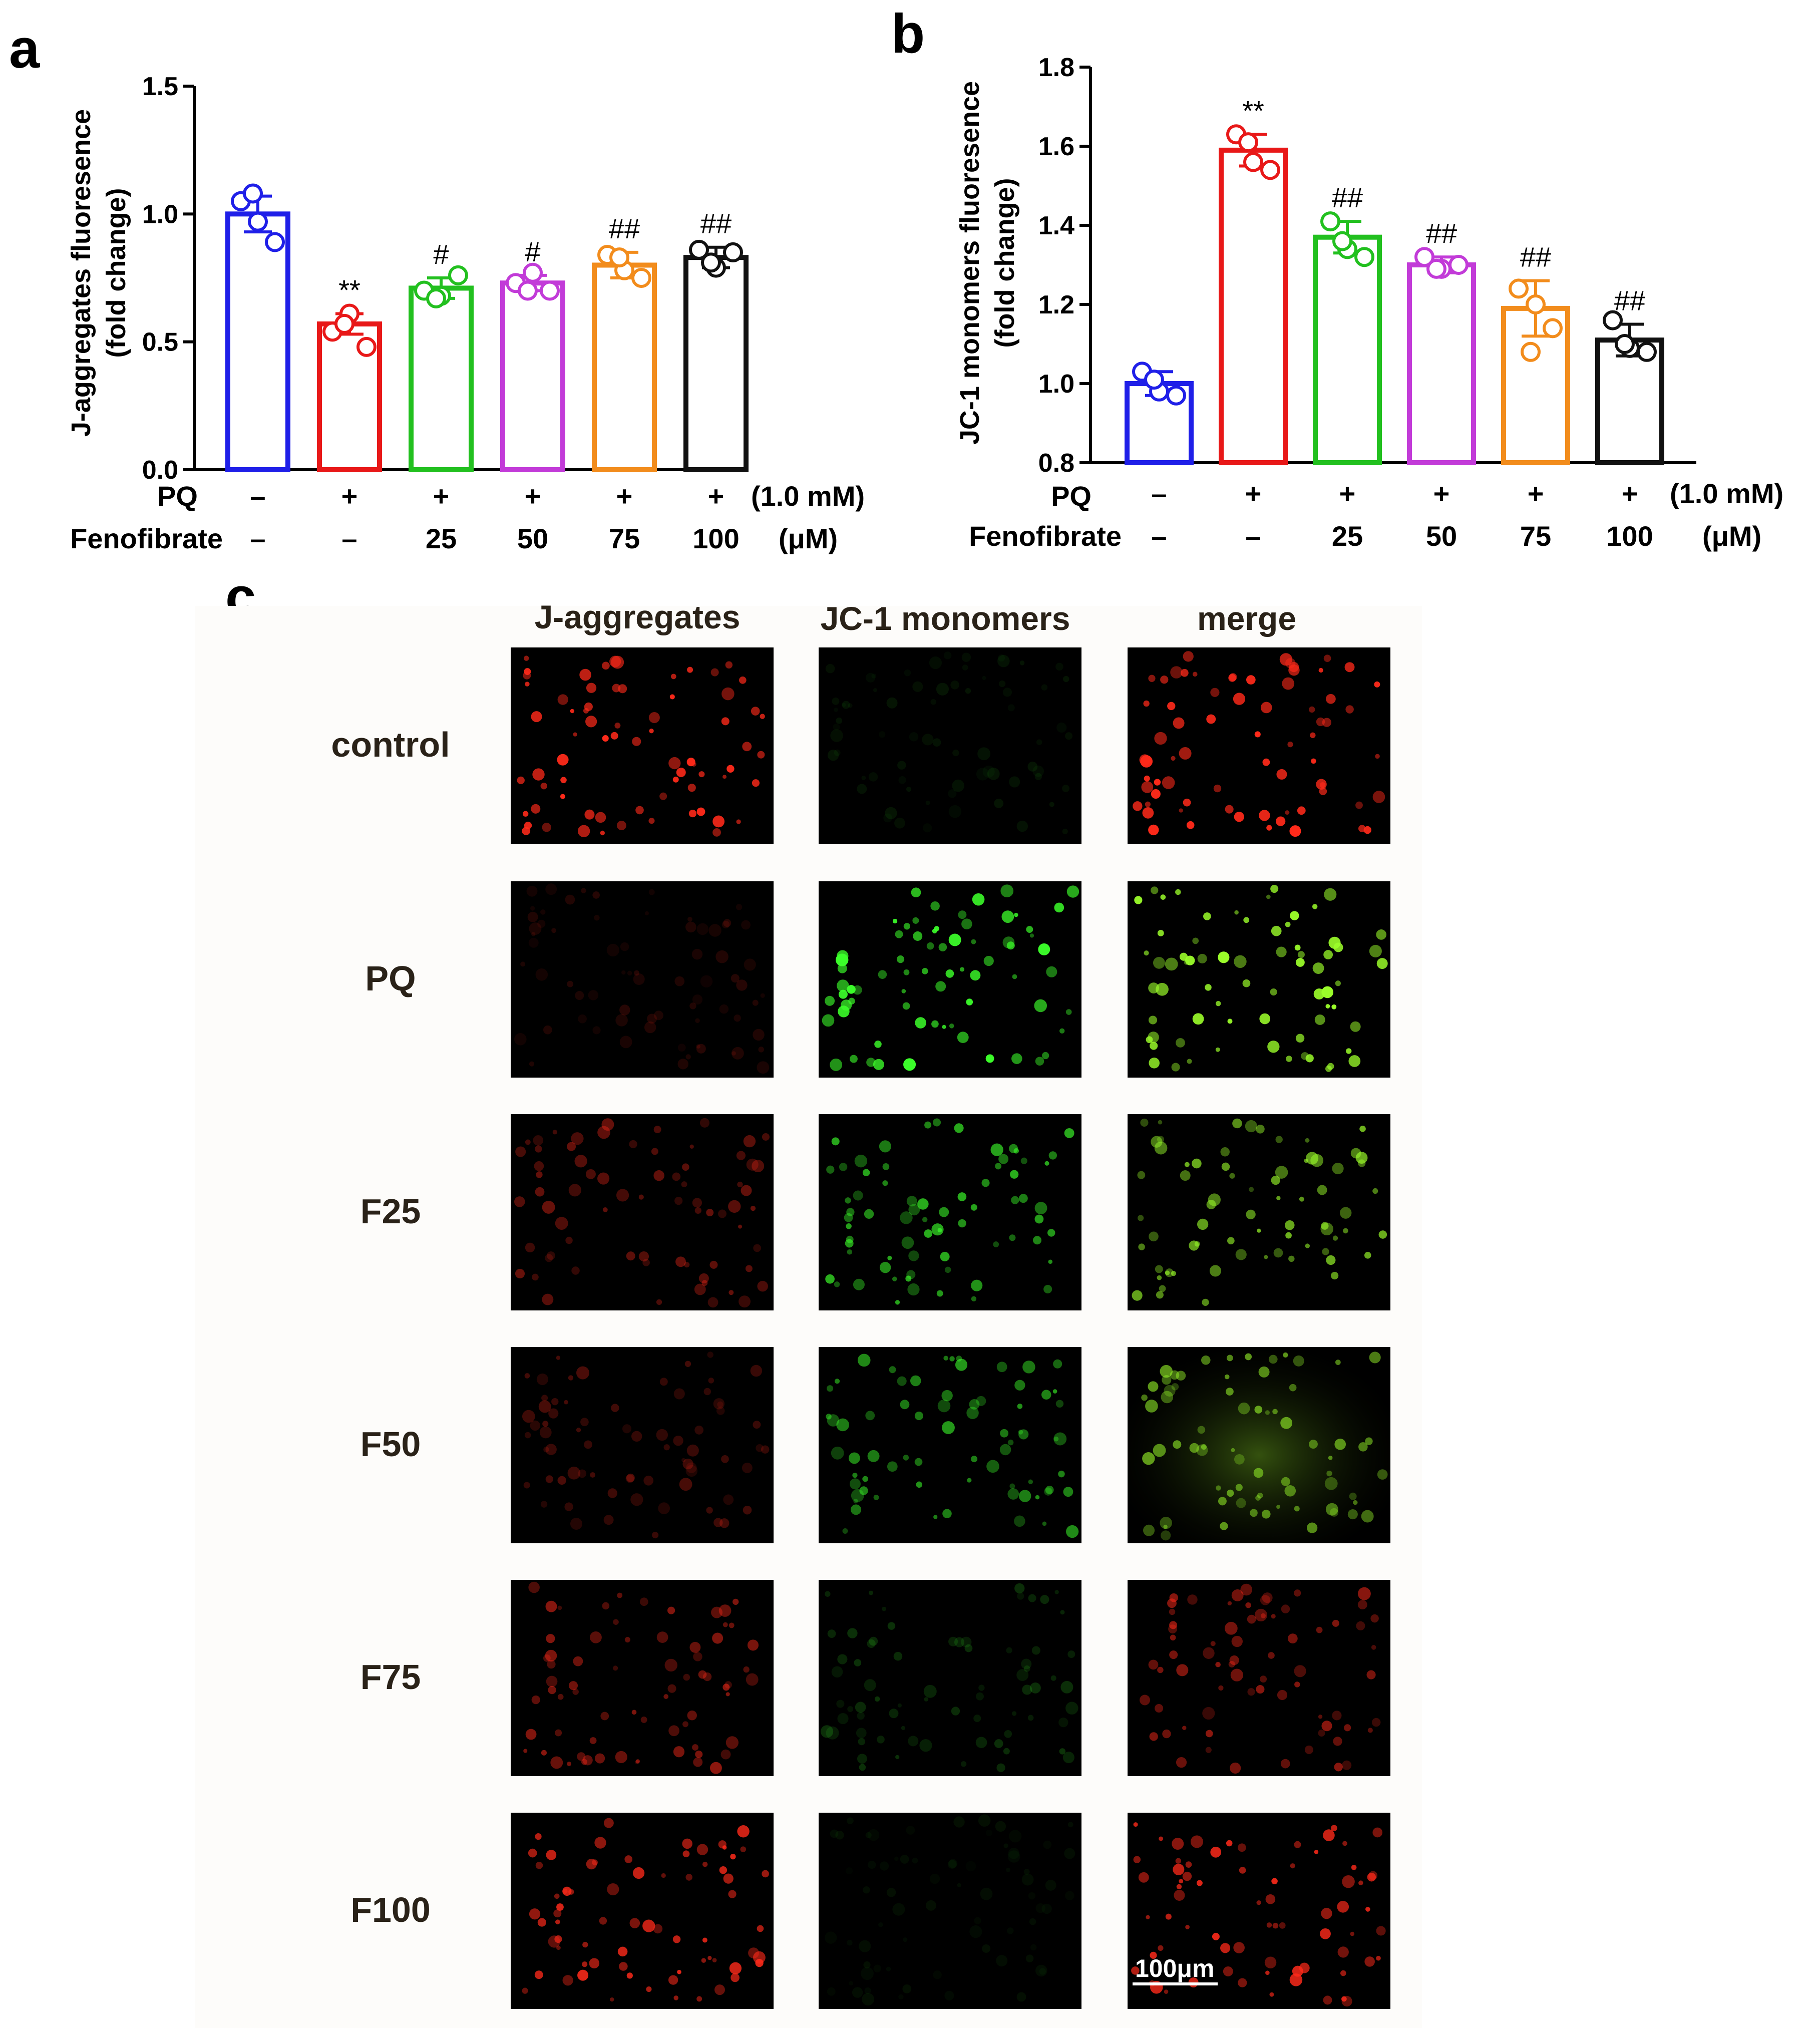  What do you see at coordinates (441, 379) in the screenshot?
I see `bar-F25` at bounding box center [441, 379].